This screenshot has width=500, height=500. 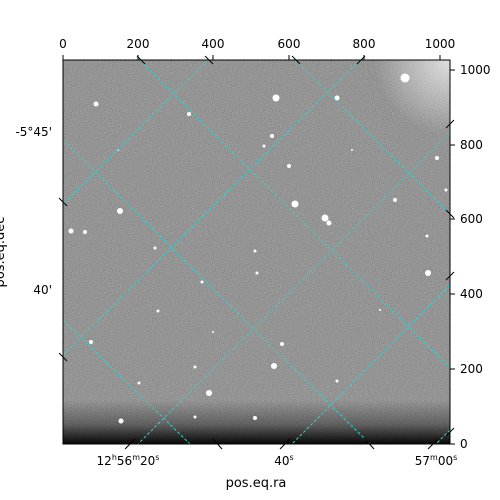 What do you see at coordinates (138, 44) in the screenshot?
I see `top-tick-label: 200` at bounding box center [138, 44].